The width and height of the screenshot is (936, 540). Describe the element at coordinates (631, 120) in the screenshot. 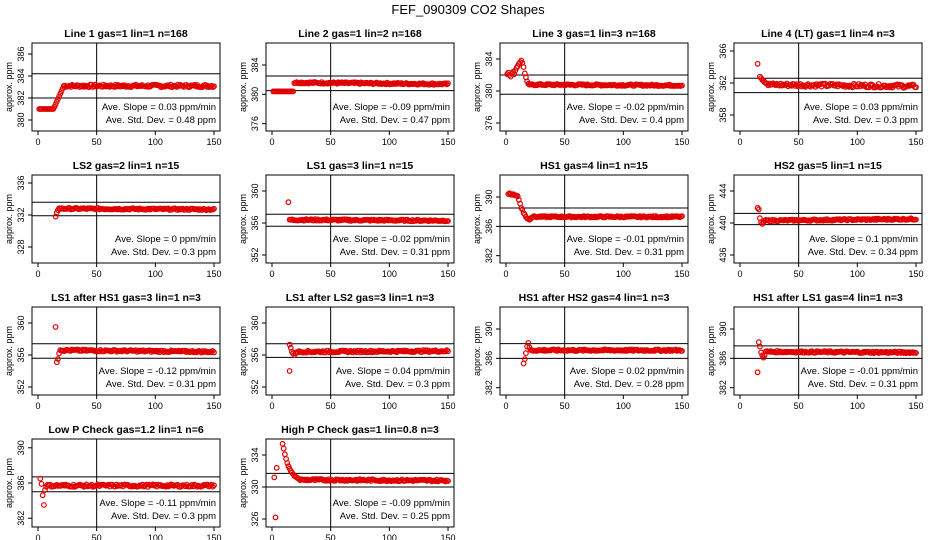

I see `std-dev-annotation: Ave. Std. Dev. = 0.4 ppm` at that location.